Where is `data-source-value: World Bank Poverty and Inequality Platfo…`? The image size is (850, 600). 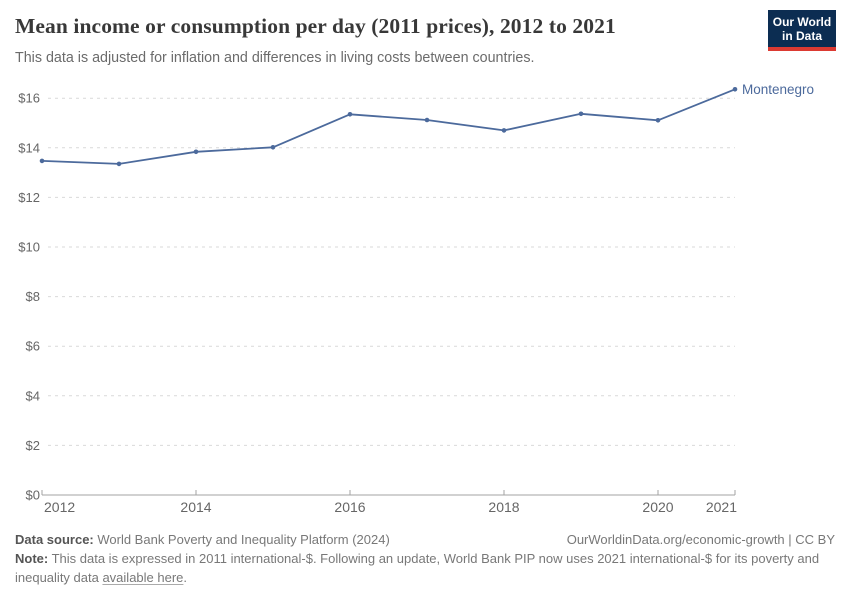 data-source-value: World Bank Poverty and Inequality Platfo… is located at coordinates (241, 539).